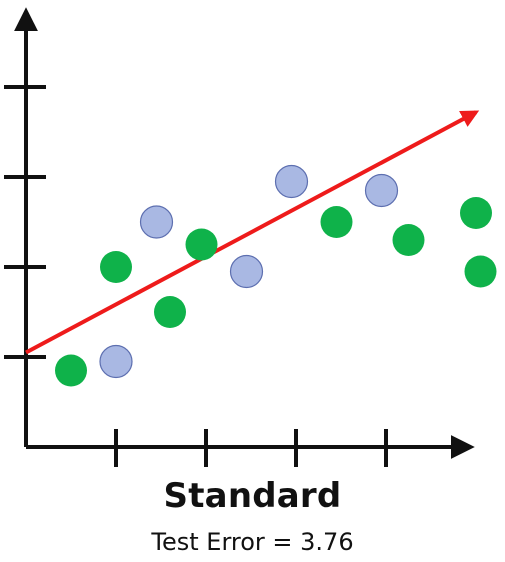  I want to click on test-error-label: Test Error = 3.76, so click(252, 542).